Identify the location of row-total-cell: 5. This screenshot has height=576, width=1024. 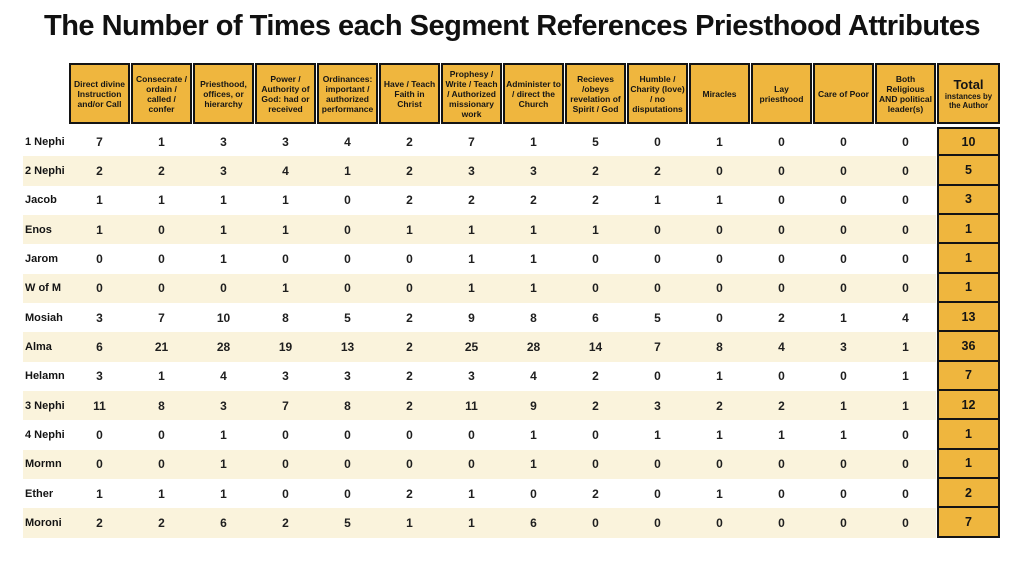
(968, 171).